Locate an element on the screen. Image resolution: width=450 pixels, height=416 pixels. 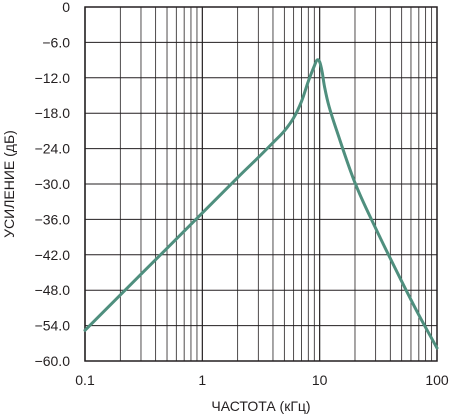
y-tick-label: −30.0 is located at coordinates (53, 184).